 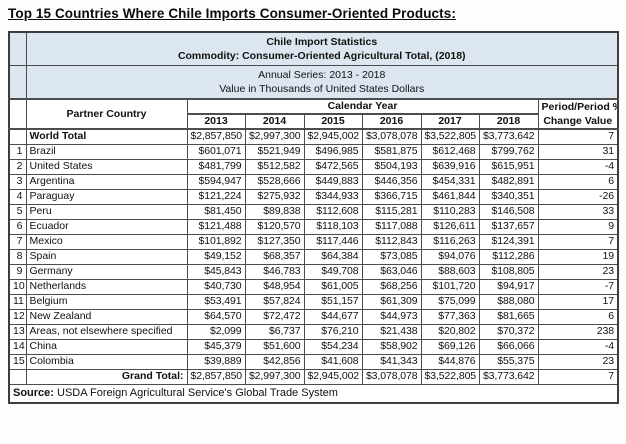 I want to click on value-cell-2017: $110,283, so click(x=450, y=211).